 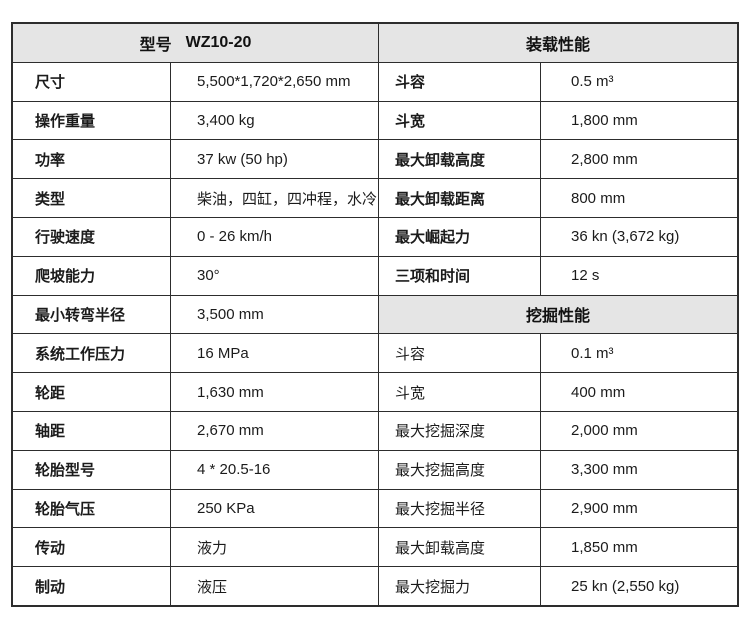 What do you see at coordinates (91, 236) in the screenshot?
I see `spec-label: 行驶速度` at bounding box center [91, 236].